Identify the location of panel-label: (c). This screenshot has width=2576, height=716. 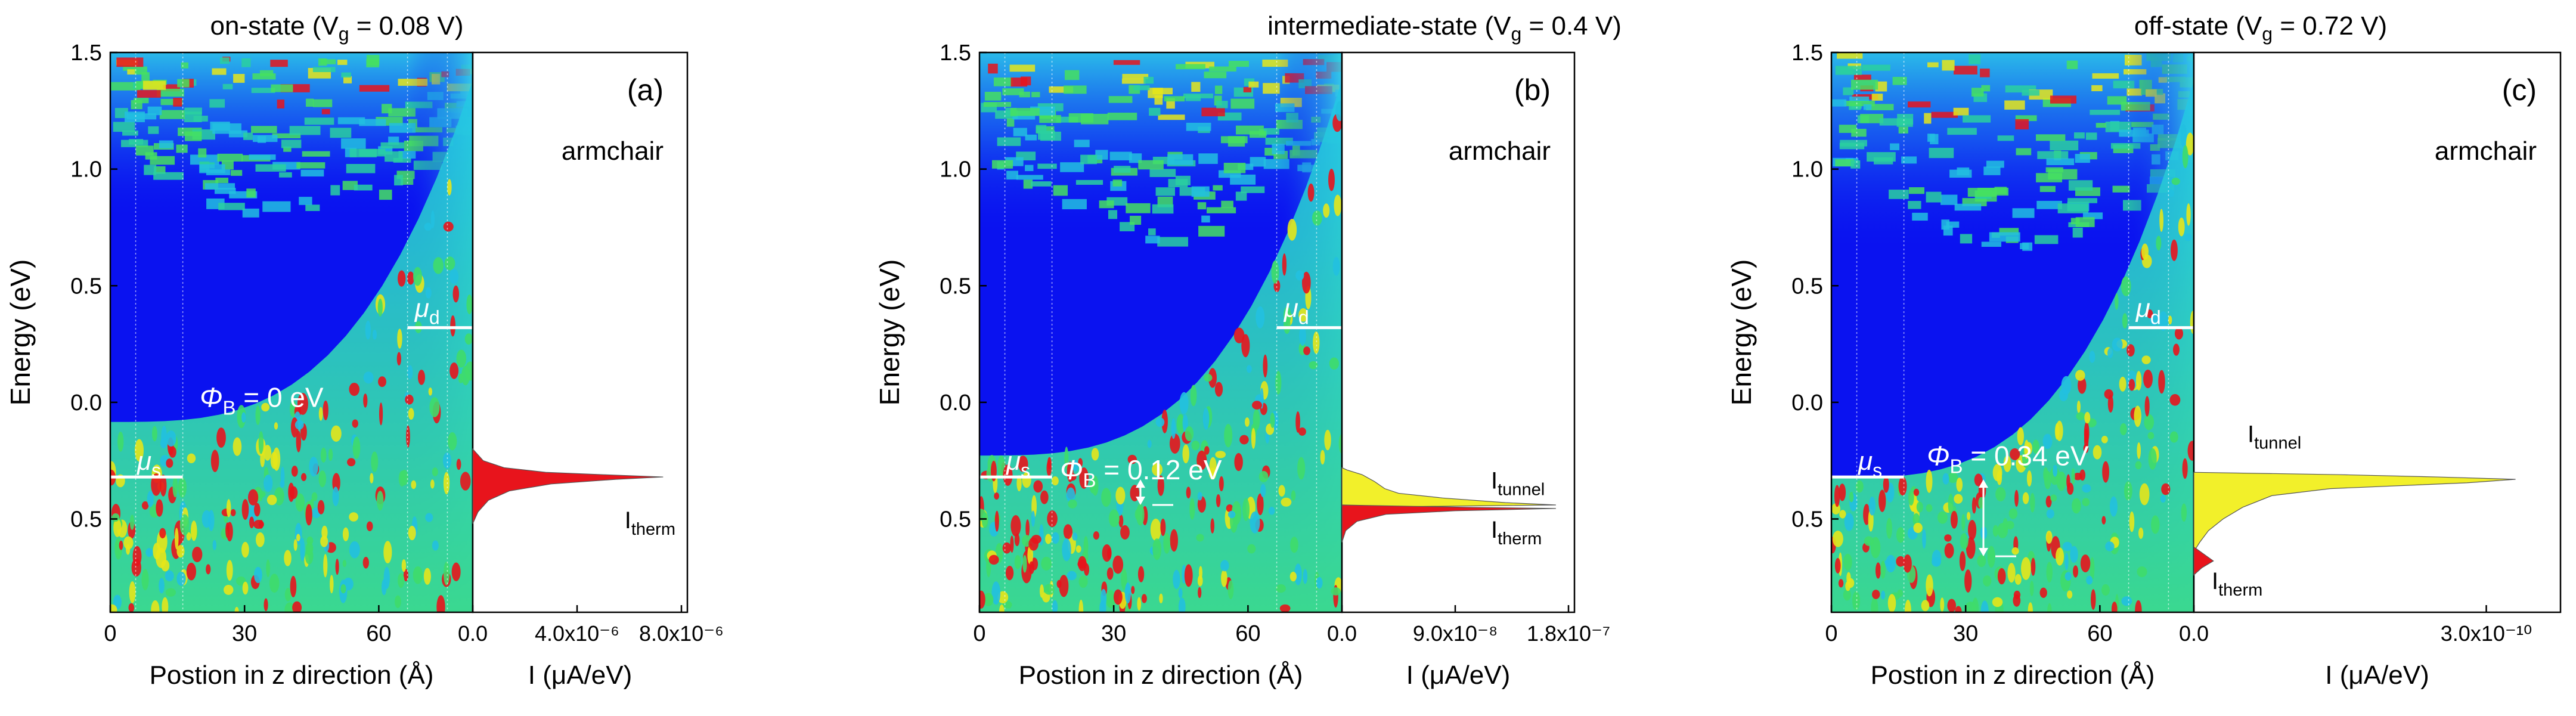
(2519, 90).